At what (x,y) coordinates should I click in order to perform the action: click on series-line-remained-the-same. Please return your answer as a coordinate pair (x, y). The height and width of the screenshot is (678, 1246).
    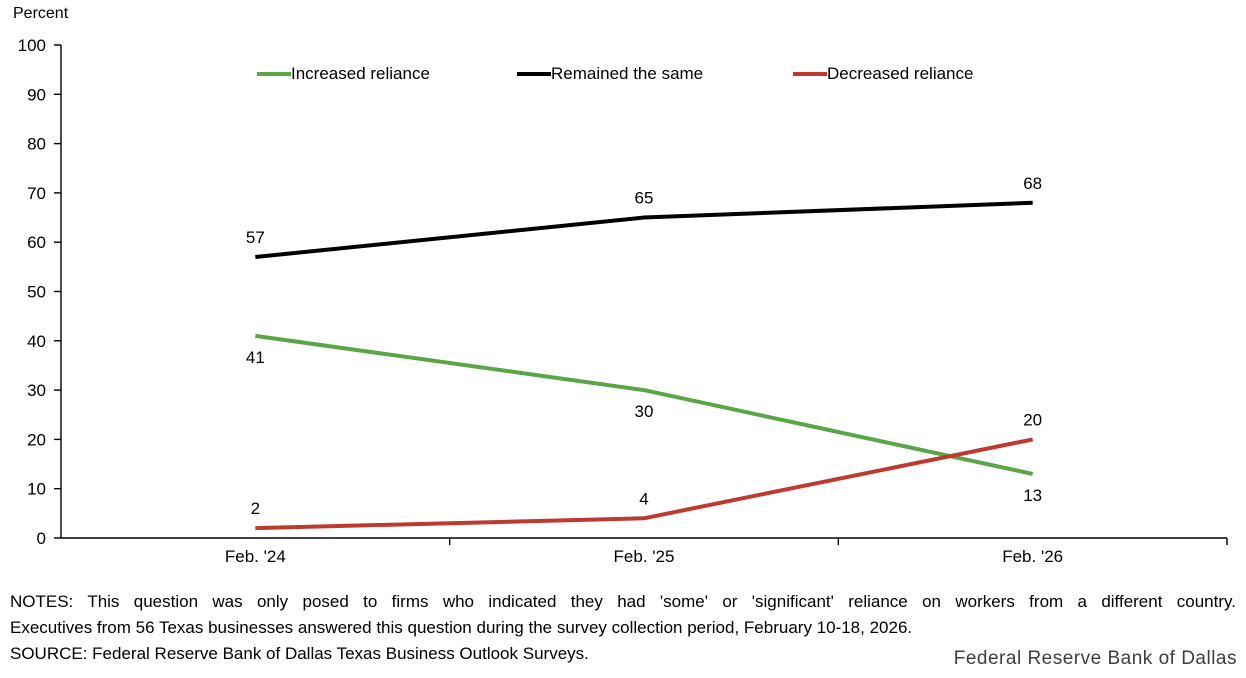
    Looking at the image, I should click on (644, 229).